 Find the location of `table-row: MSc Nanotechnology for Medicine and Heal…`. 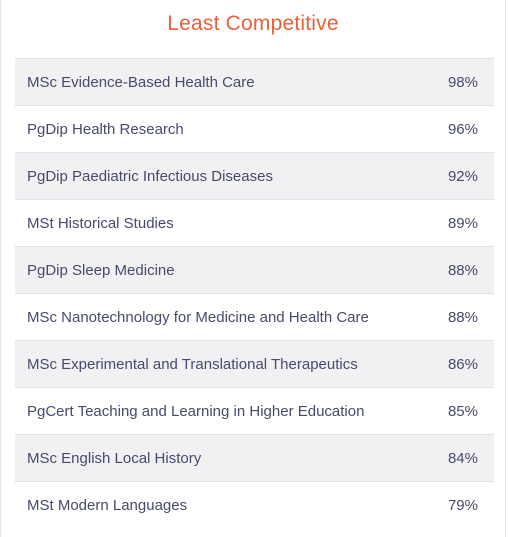

table-row: MSc Nanotechnology for Medicine and Heal… is located at coordinates (254, 317).